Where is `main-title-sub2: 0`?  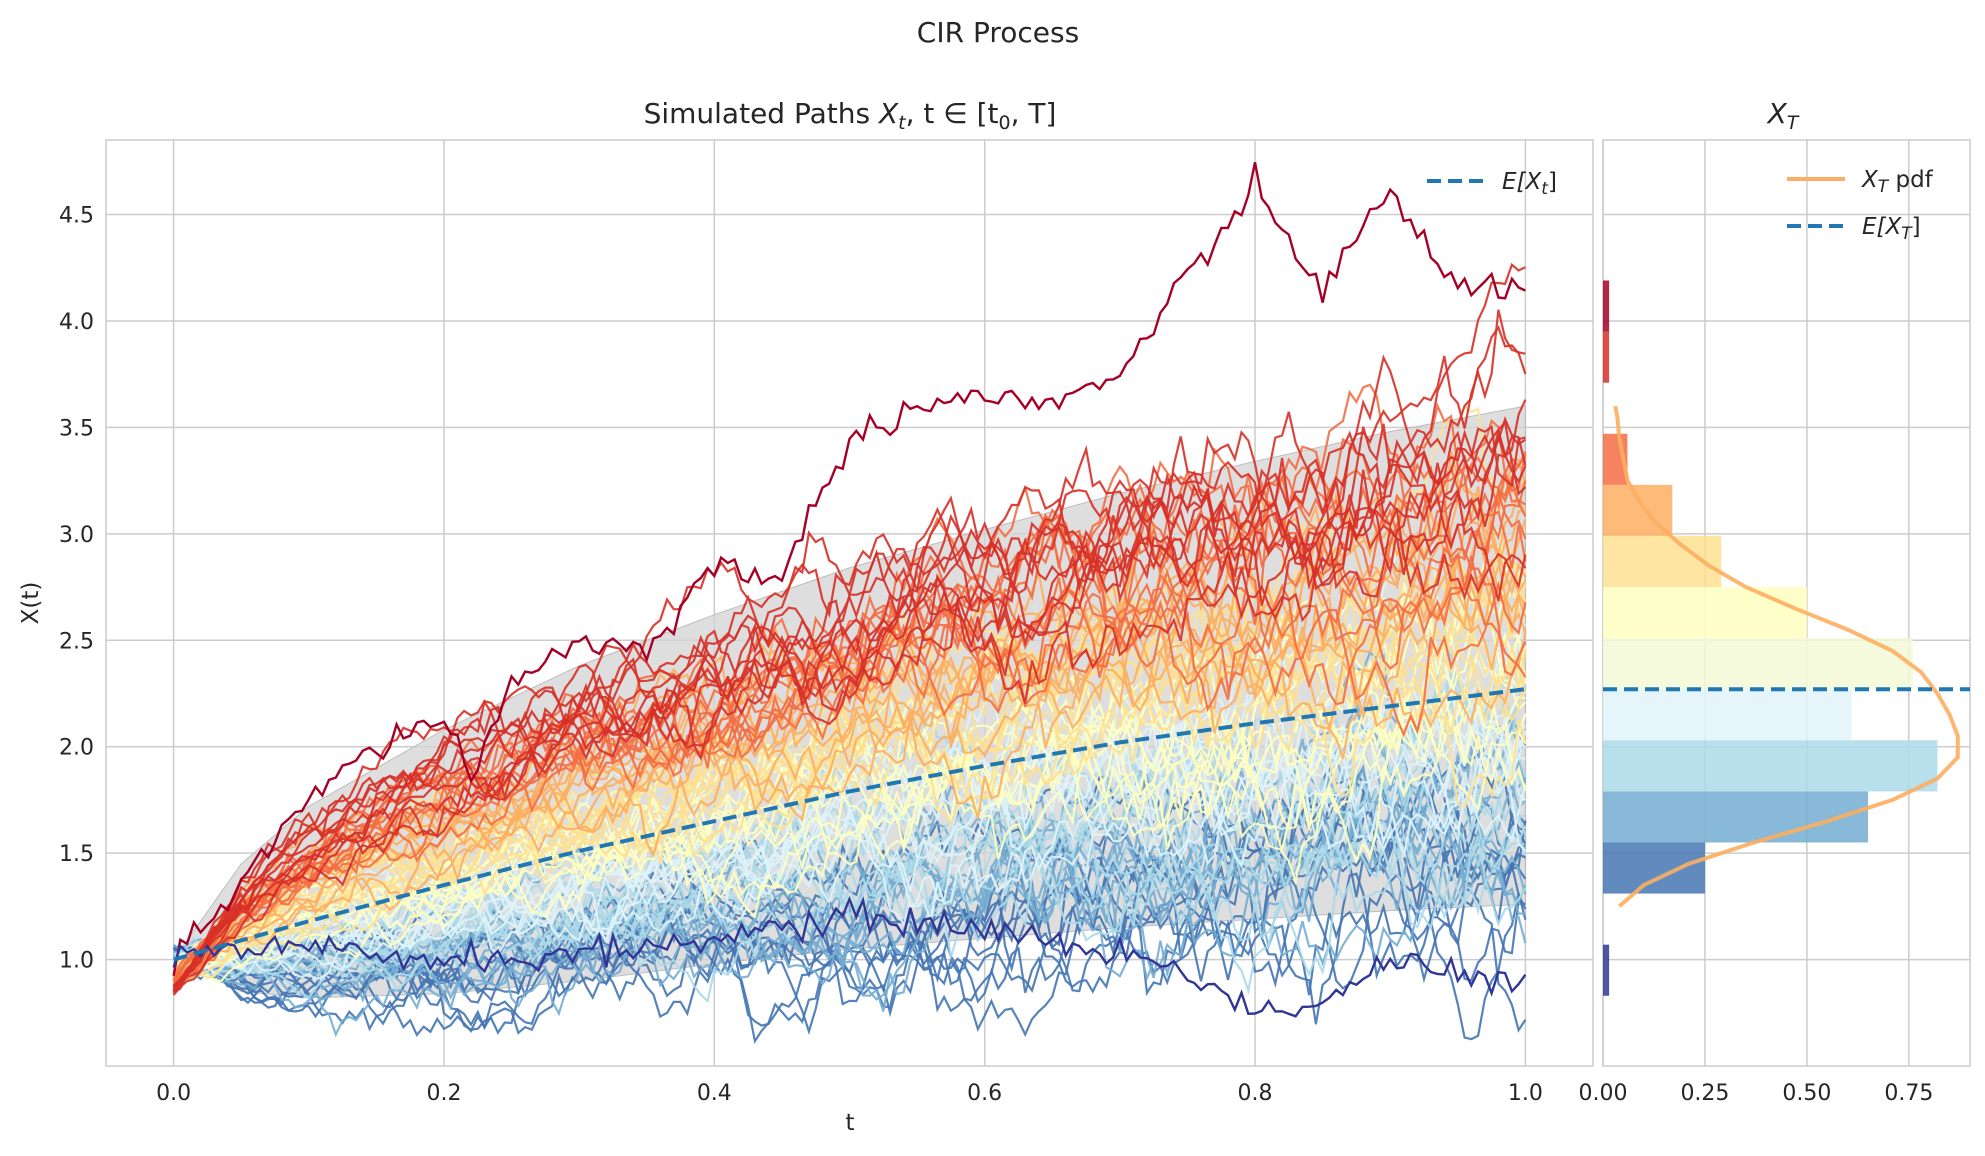
main-title-sub2: 0 is located at coordinates (1004, 123).